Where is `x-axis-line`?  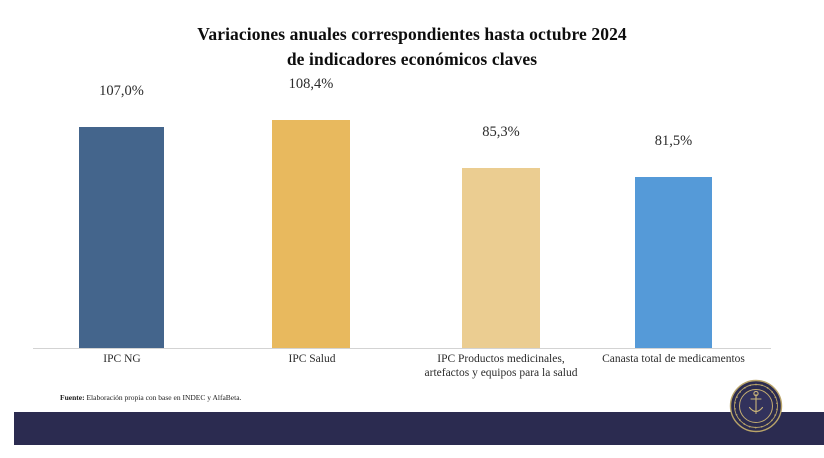
x-axis-line is located at coordinates (402, 348).